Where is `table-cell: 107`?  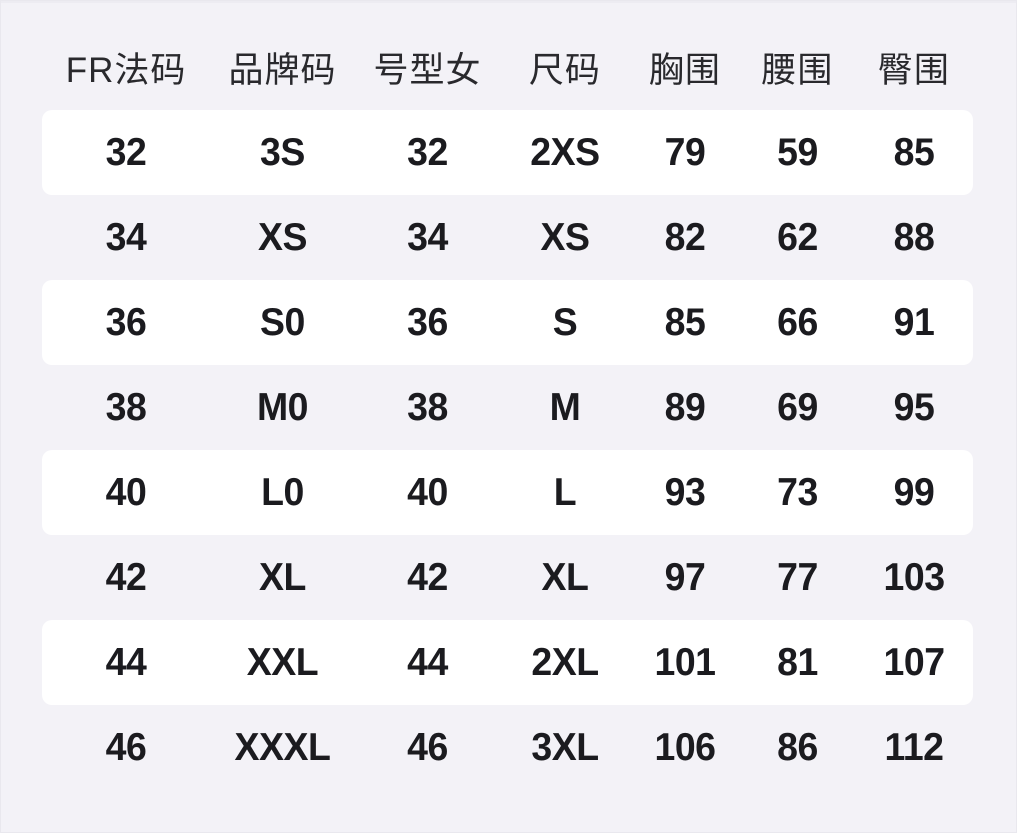
table-cell: 107 is located at coordinates (914, 662).